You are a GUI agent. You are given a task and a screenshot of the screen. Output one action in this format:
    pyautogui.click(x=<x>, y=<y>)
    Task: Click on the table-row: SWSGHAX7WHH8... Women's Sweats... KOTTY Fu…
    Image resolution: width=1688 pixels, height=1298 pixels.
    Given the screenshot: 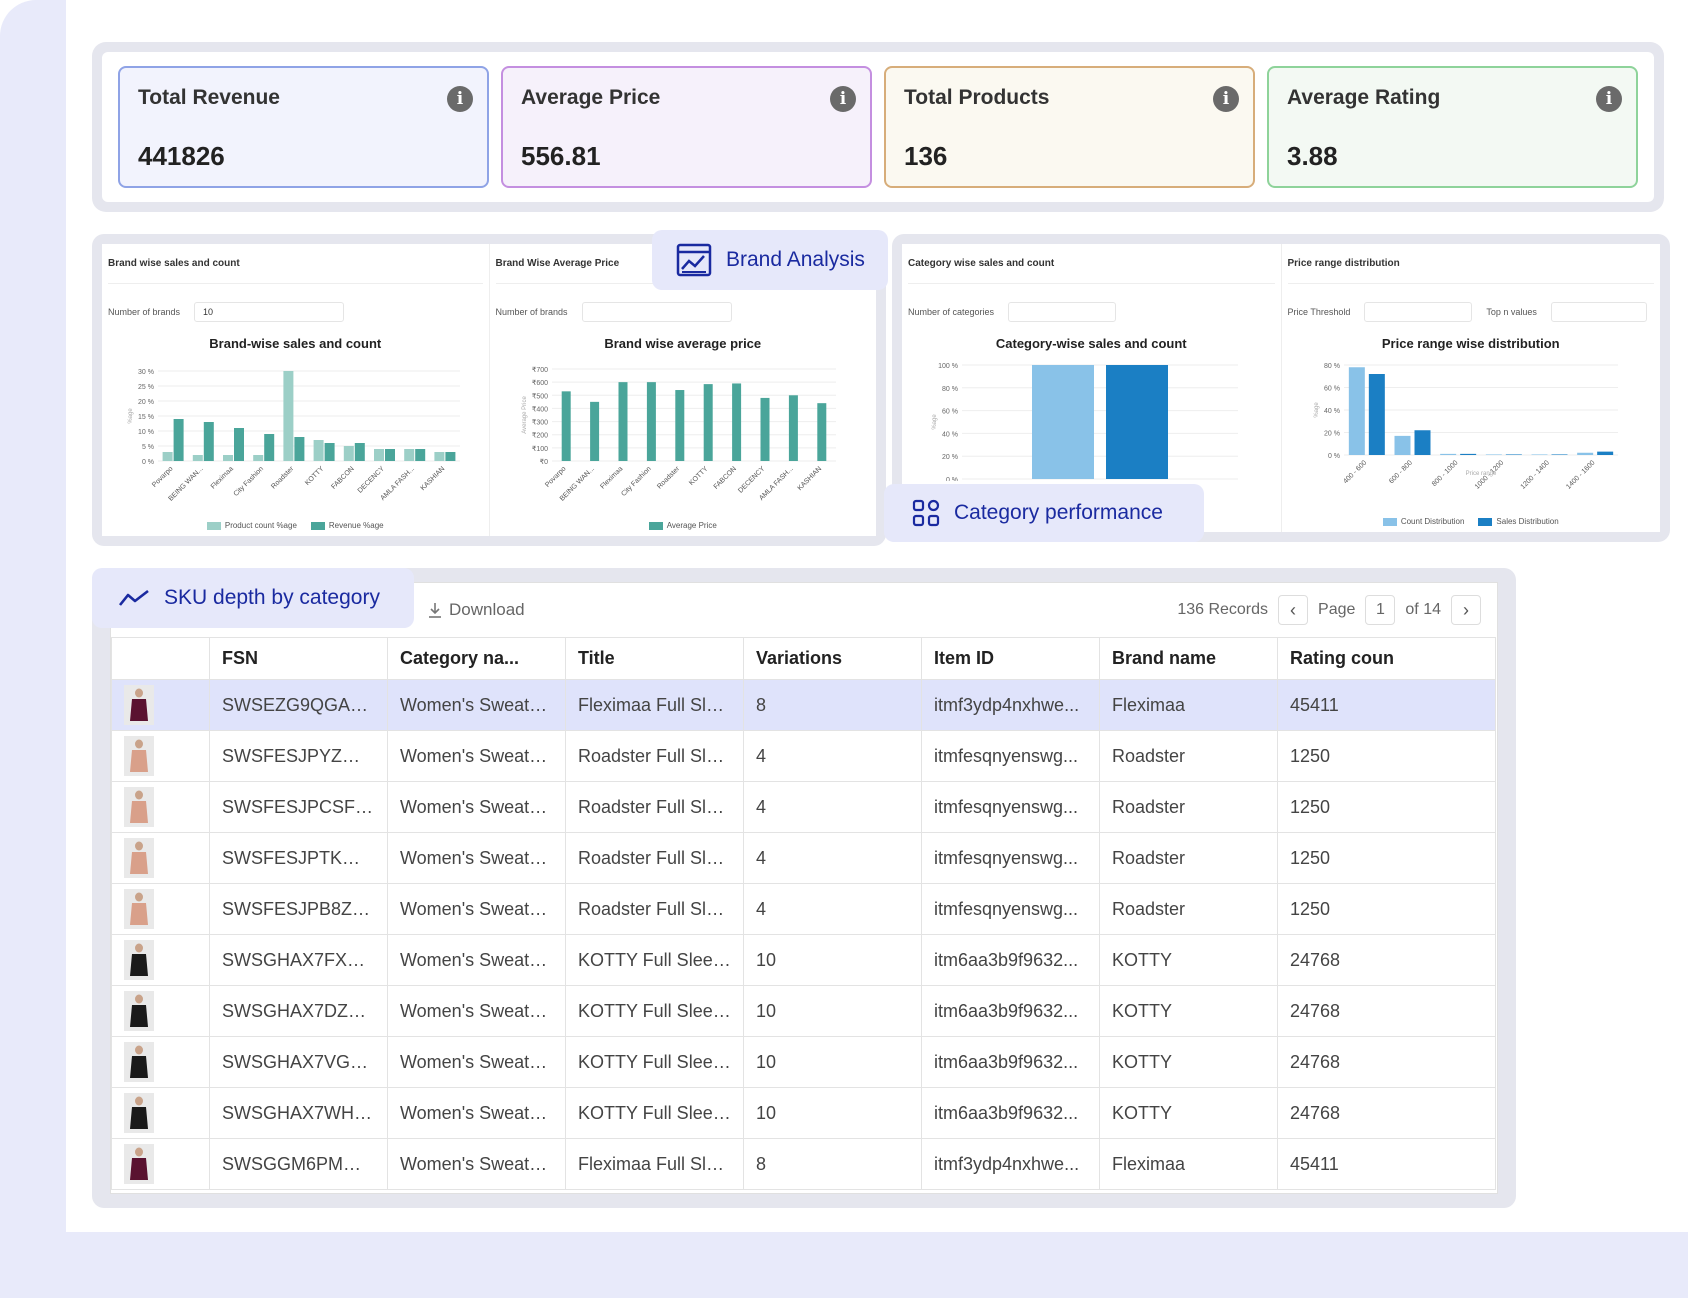 What is the action you would take?
    pyautogui.click(x=803, y=1113)
    